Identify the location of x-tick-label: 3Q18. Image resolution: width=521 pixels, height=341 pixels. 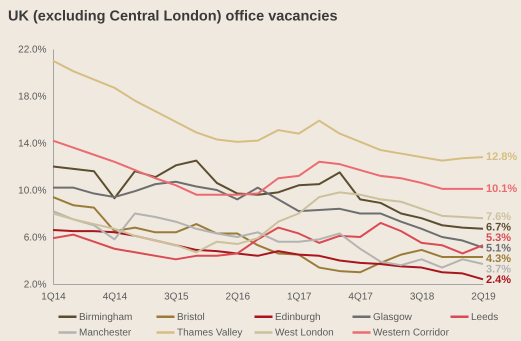
(422, 297).